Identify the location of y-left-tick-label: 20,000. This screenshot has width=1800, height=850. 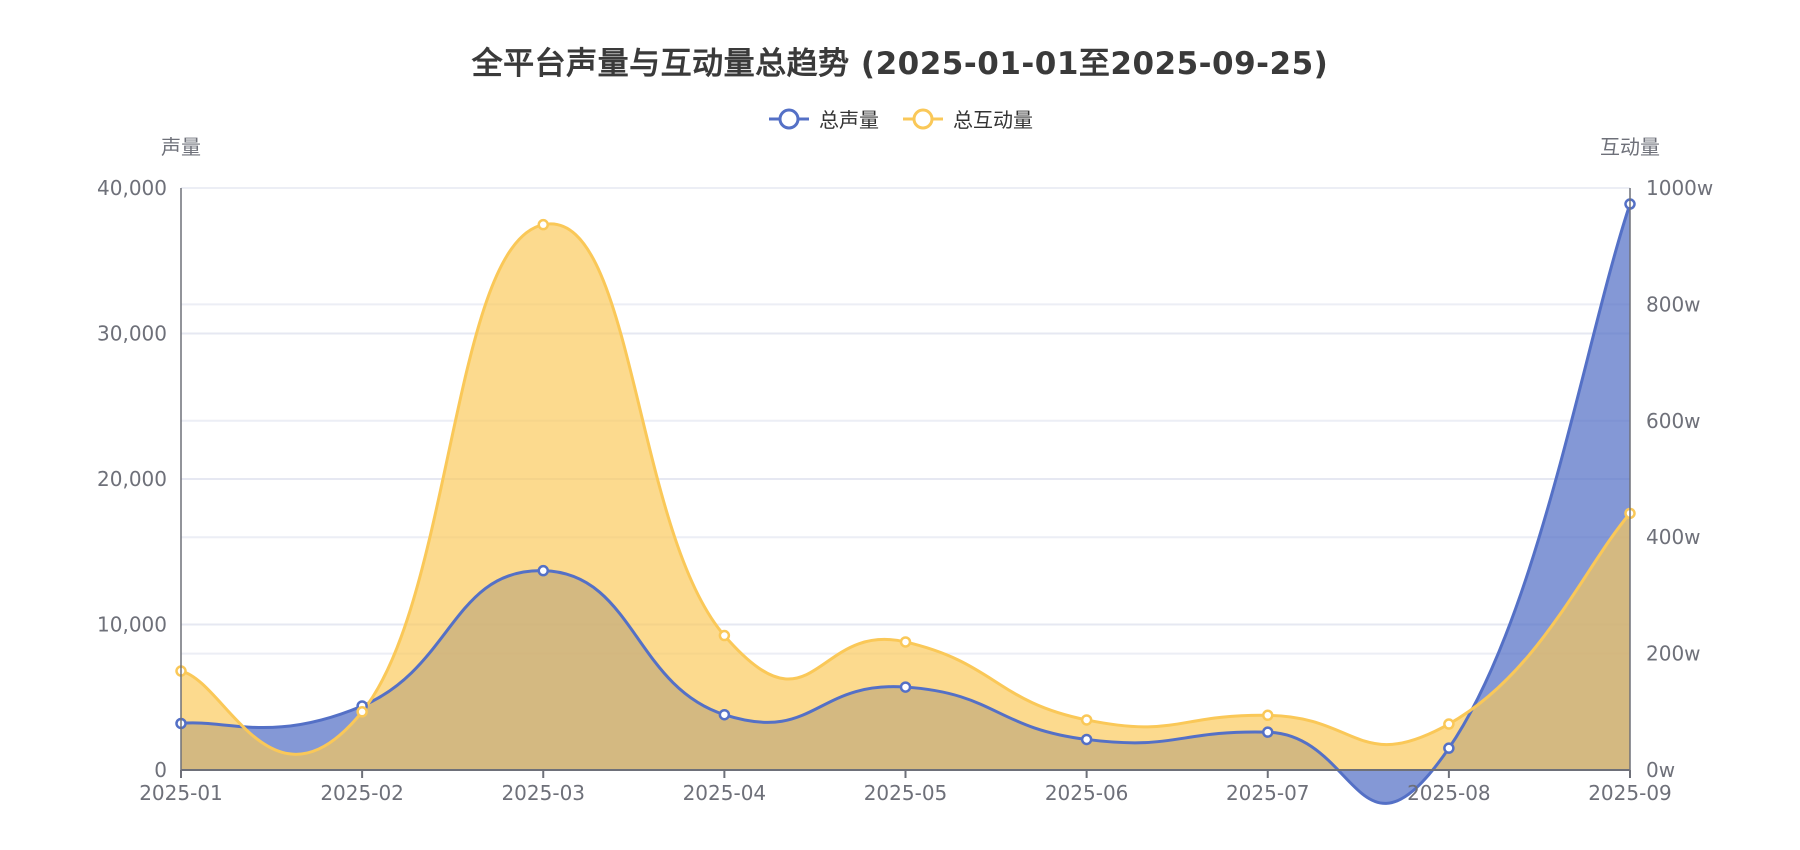
(132, 479).